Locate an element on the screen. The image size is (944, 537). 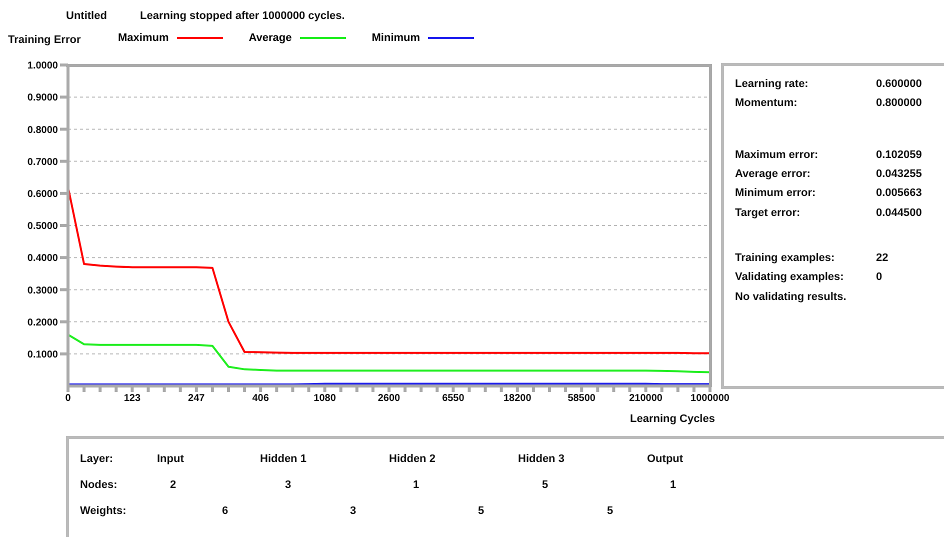
y-tick-label: 0.4000 is located at coordinates (42, 258).